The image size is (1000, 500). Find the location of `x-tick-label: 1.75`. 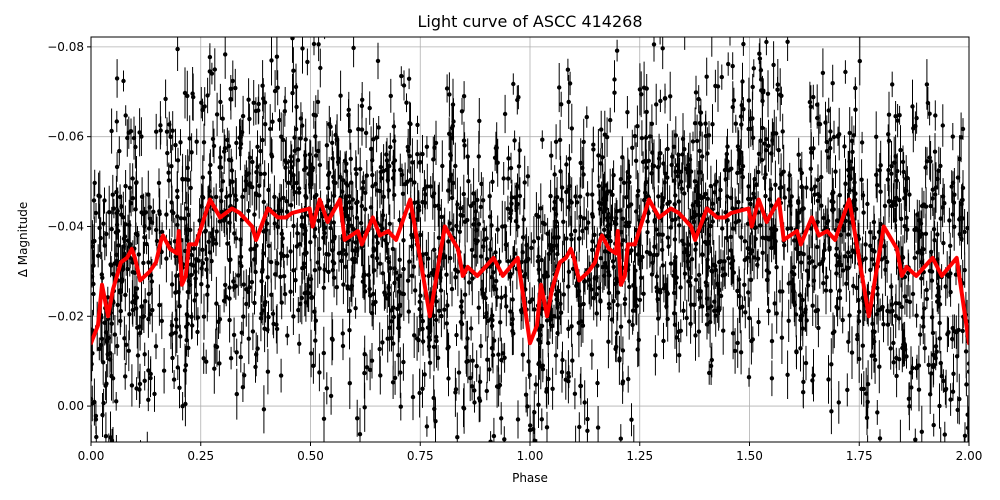

x-tick-label: 1.75 is located at coordinates (859, 456).